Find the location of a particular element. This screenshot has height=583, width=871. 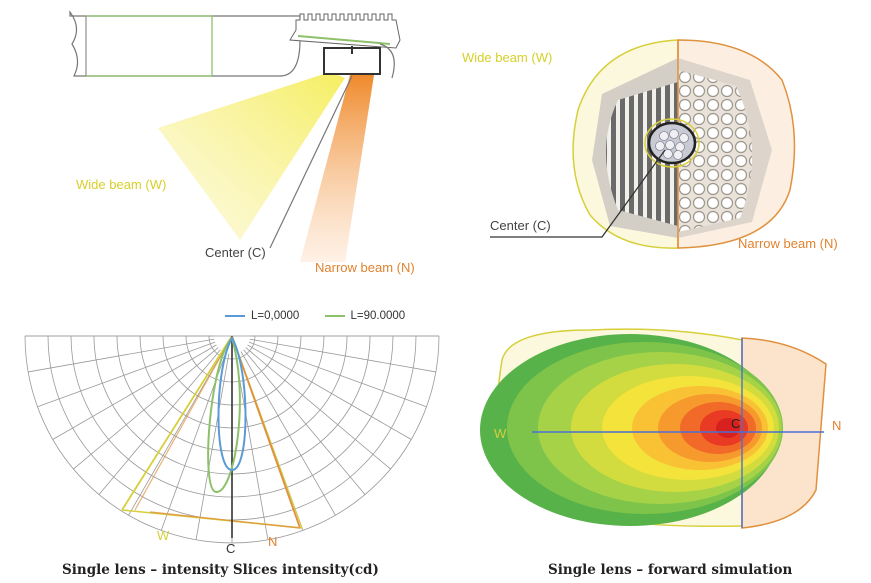

center-label-front: Center (C) is located at coordinates (520, 225).